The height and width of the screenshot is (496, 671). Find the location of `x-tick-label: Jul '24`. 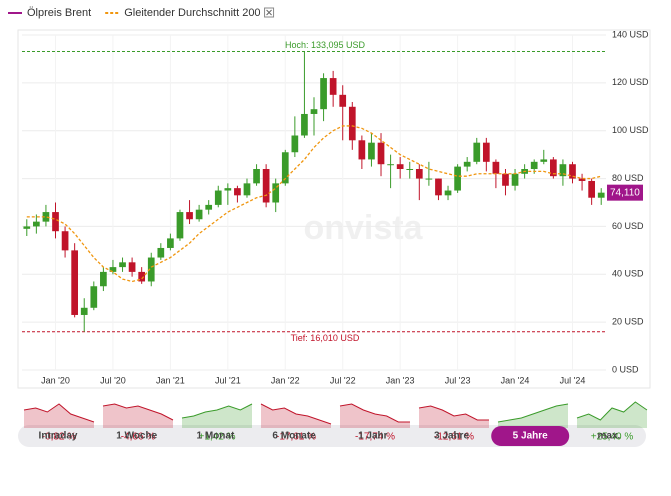

x-tick-label: Jul '24 is located at coordinates (573, 380).